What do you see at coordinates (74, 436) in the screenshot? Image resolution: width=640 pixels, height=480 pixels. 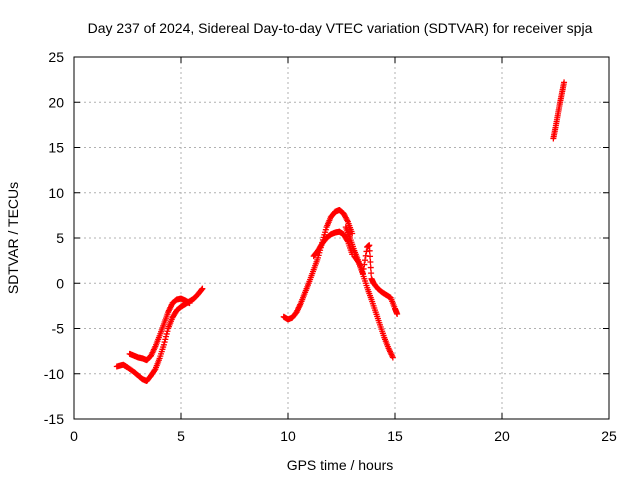 I see `x-tick-label: 0` at bounding box center [74, 436].